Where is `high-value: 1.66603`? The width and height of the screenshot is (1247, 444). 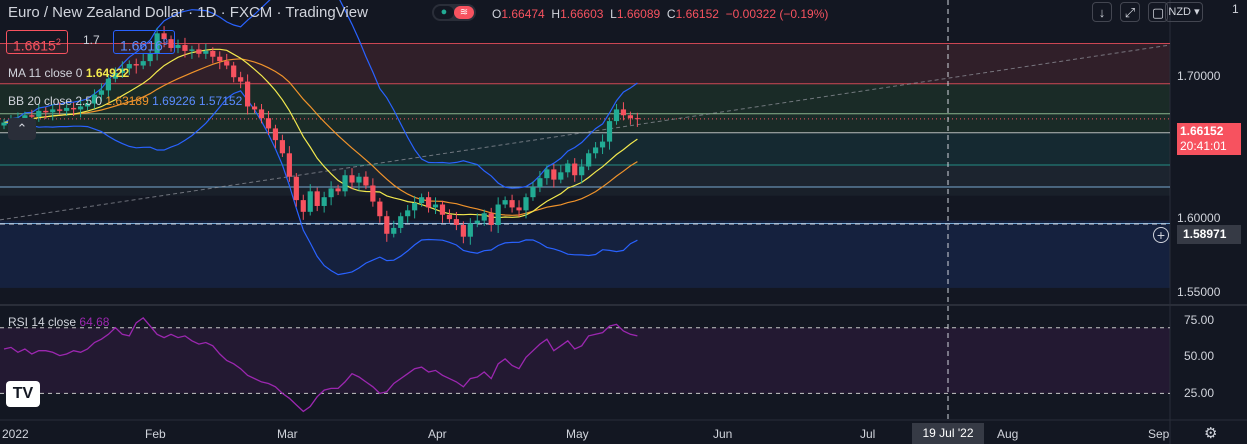 high-value: 1.66603 is located at coordinates (582, 14).